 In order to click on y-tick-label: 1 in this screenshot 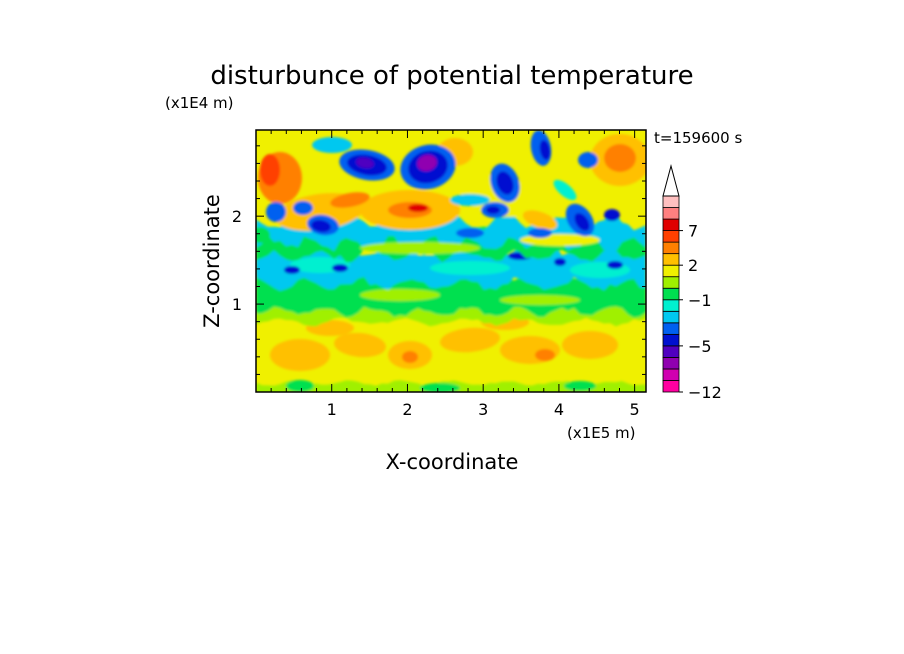, I will do `click(237, 304)`.